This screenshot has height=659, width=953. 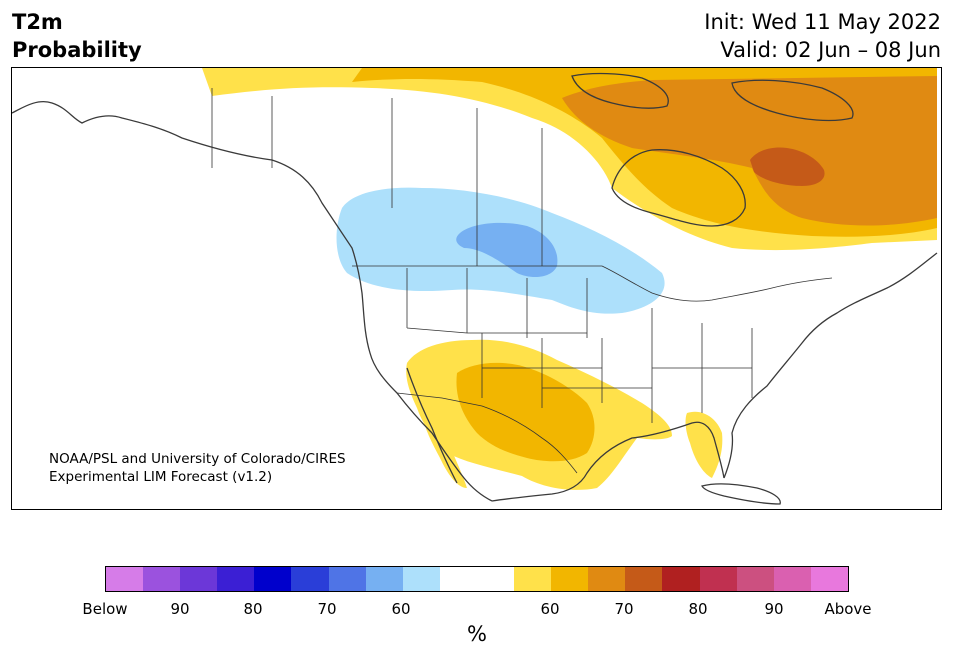 I want to click on cuba, so click(x=741, y=494).